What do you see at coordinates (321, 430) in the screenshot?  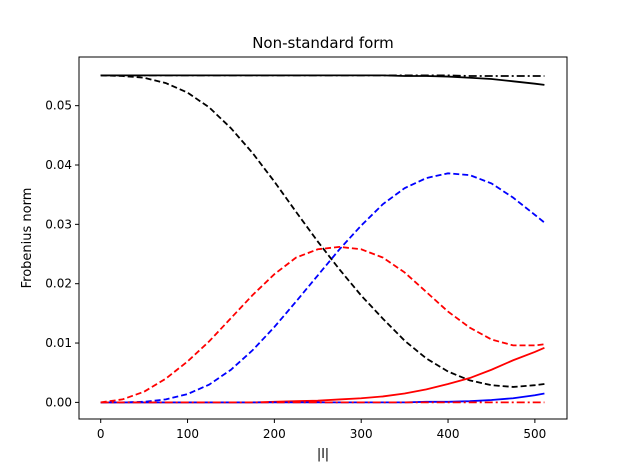 I see `x-axis: 0 100 200 300 400 500` at bounding box center [321, 430].